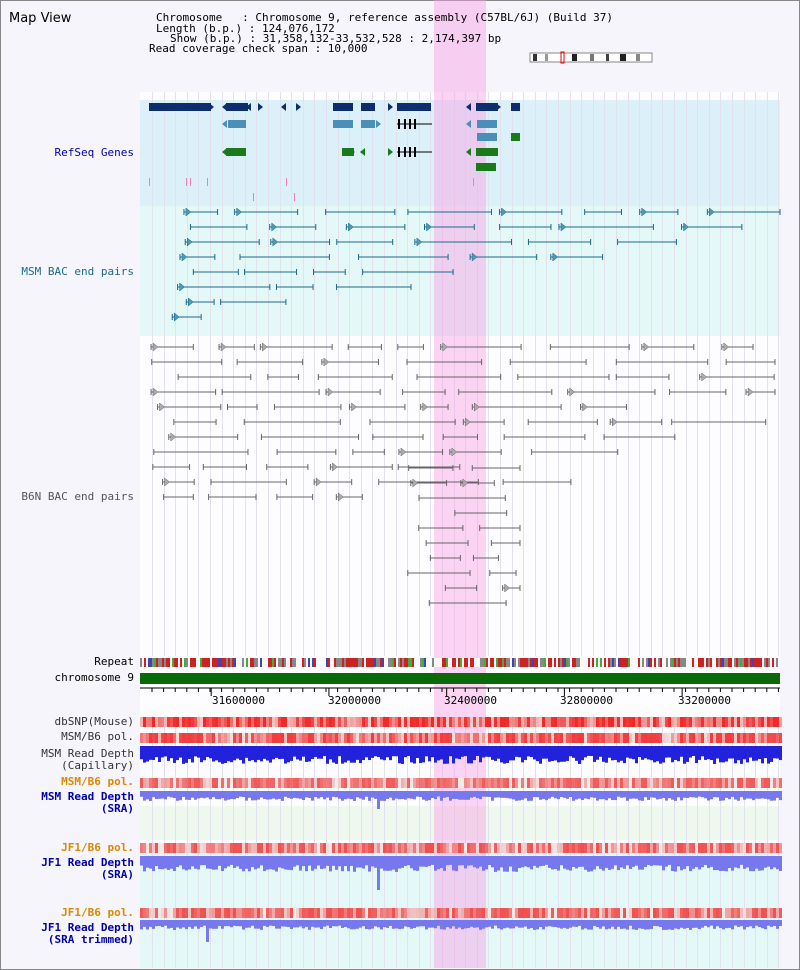  What do you see at coordinates (77, 271) in the screenshot?
I see `msm-bac-label: MSM BAC end pairs` at bounding box center [77, 271].